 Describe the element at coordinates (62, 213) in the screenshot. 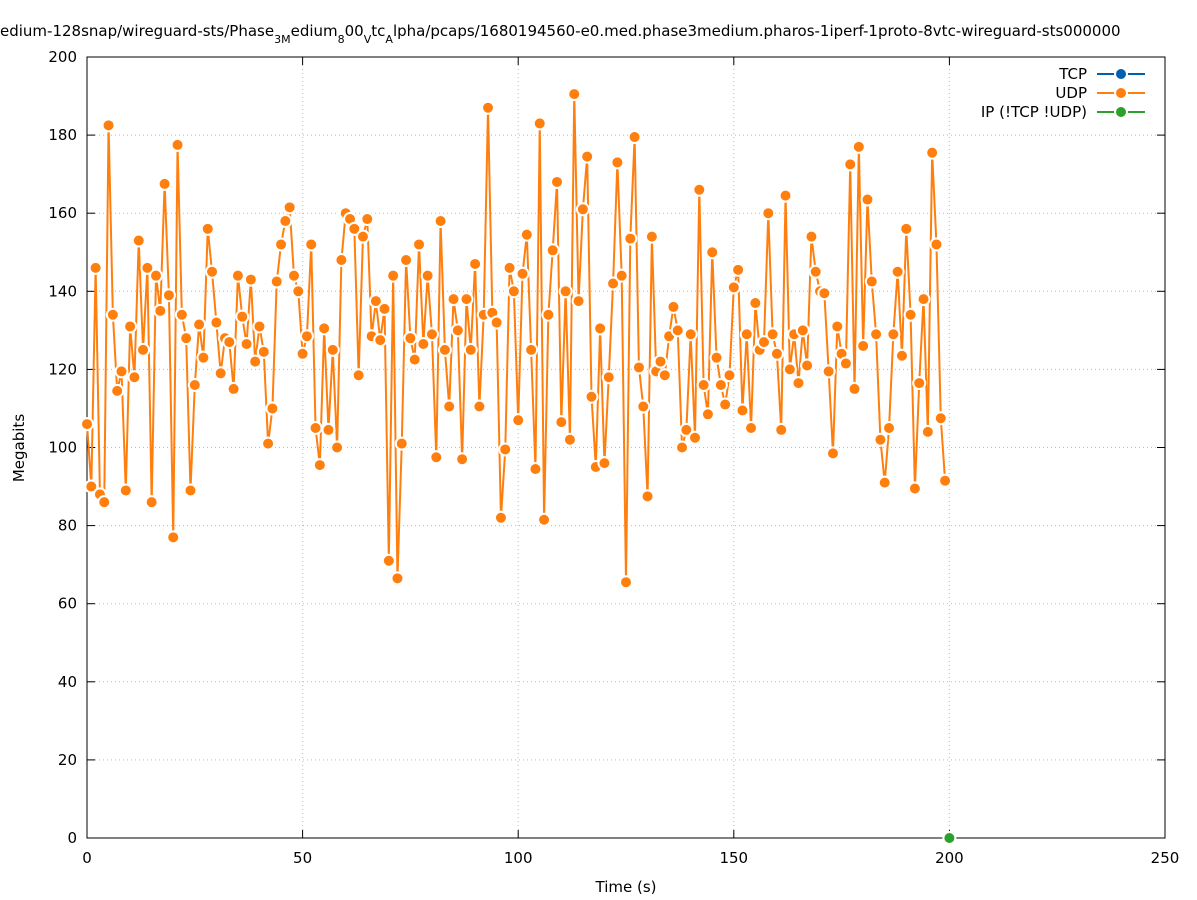

I see `y-tick-label: 160` at that location.